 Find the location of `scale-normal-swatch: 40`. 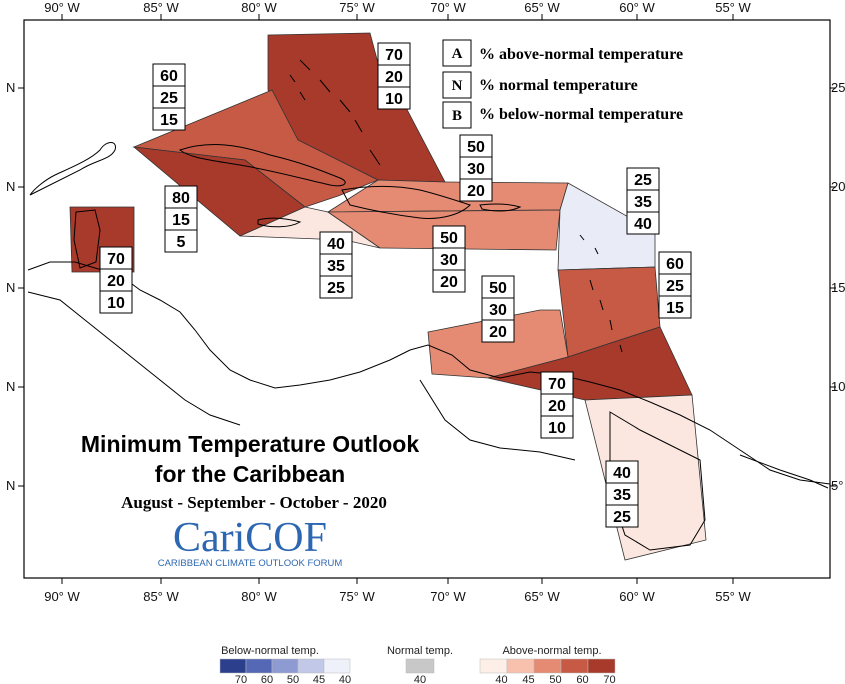

scale-normal-swatch: 40 is located at coordinates (420, 671).